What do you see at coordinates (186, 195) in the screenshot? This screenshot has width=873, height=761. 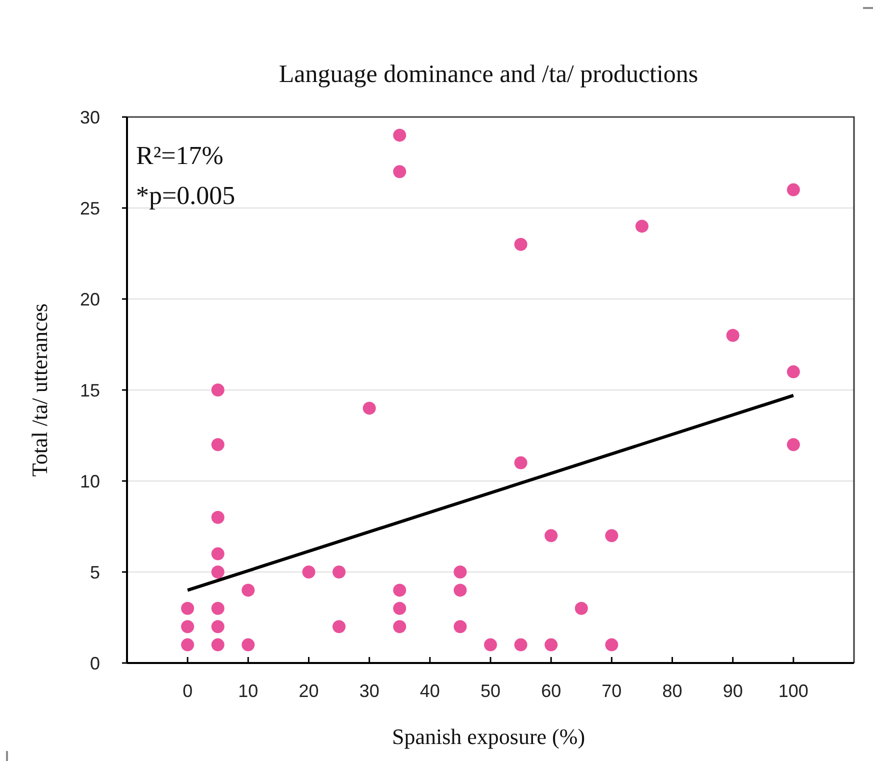 I see `annotation: *p=0.005` at bounding box center [186, 195].